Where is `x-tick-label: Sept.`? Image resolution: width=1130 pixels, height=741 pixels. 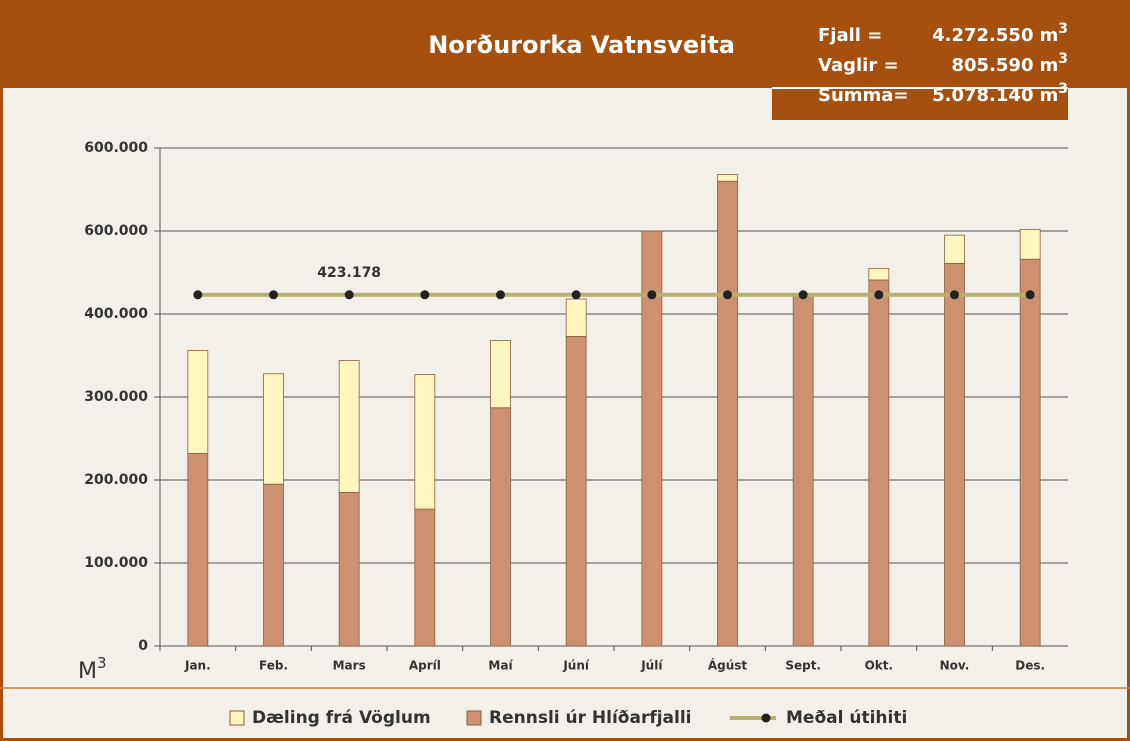 x-tick-label: Sept. is located at coordinates (803, 666).